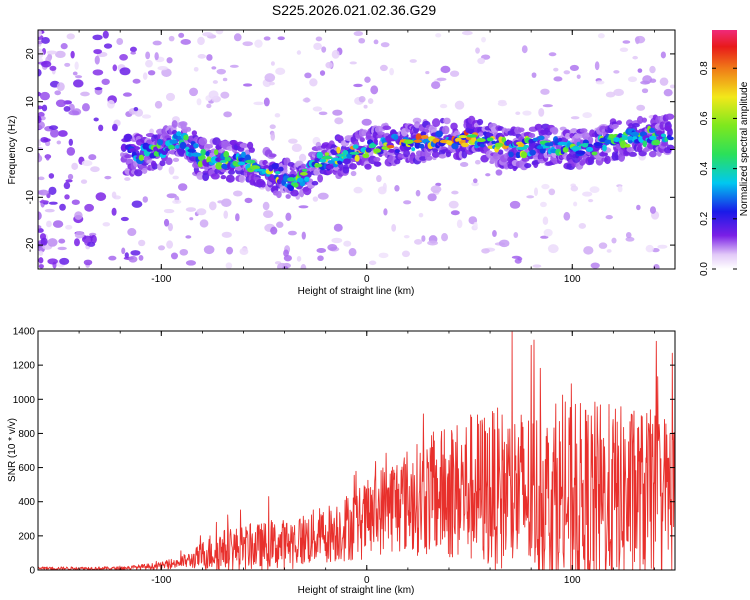 The height and width of the screenshot is (600, 750). What do you see at coordinates (26, 468) in the screenshot?
I see `y-tick-label: 600` at bounding box center [26, 468].